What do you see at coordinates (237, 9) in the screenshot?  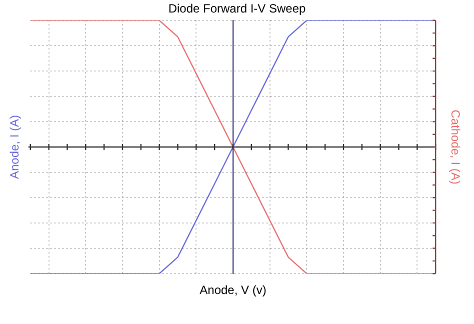 I see `chart-title: Diode Forward I-V Sweep` at bounding box center [237, 9].